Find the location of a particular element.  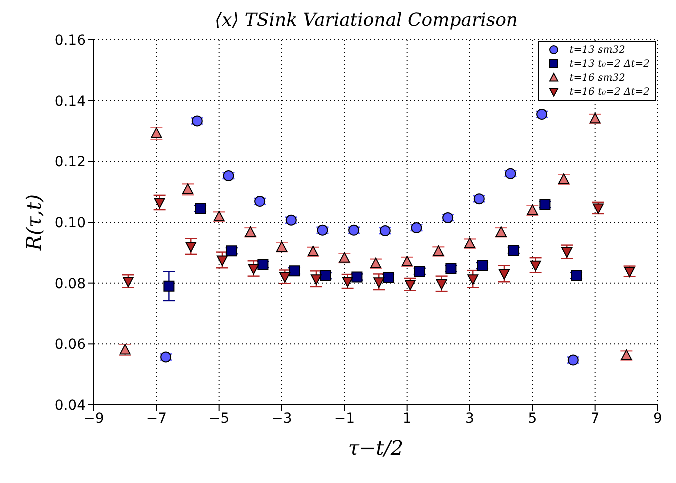

y-tick-label: 0.04 is located at coordinates (70, 406).